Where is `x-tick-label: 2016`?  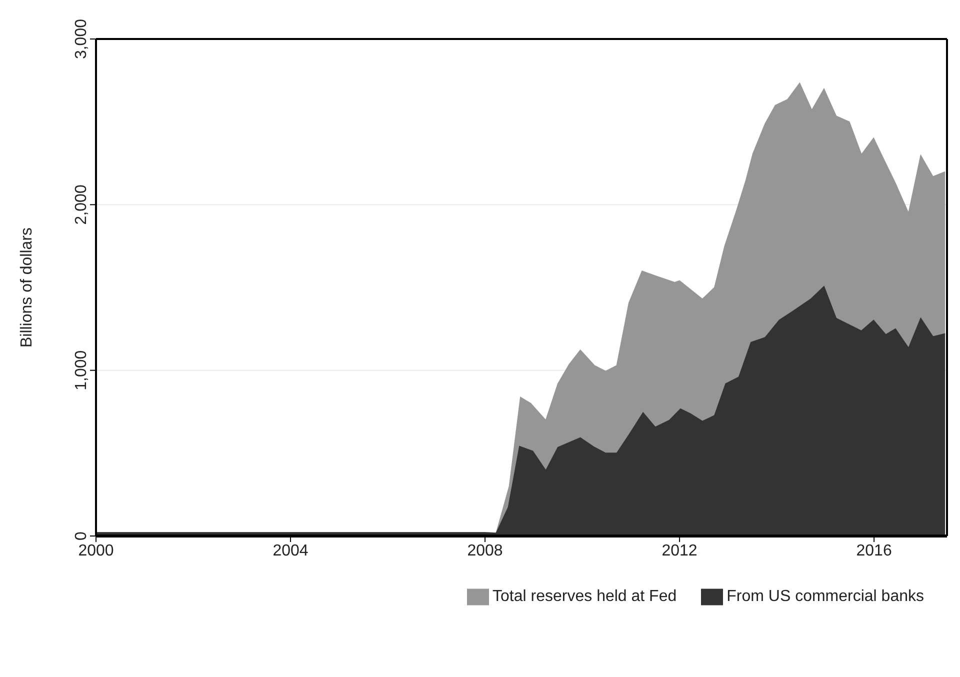
x-tick-label: 2016 is located at coordinates (874, 551).